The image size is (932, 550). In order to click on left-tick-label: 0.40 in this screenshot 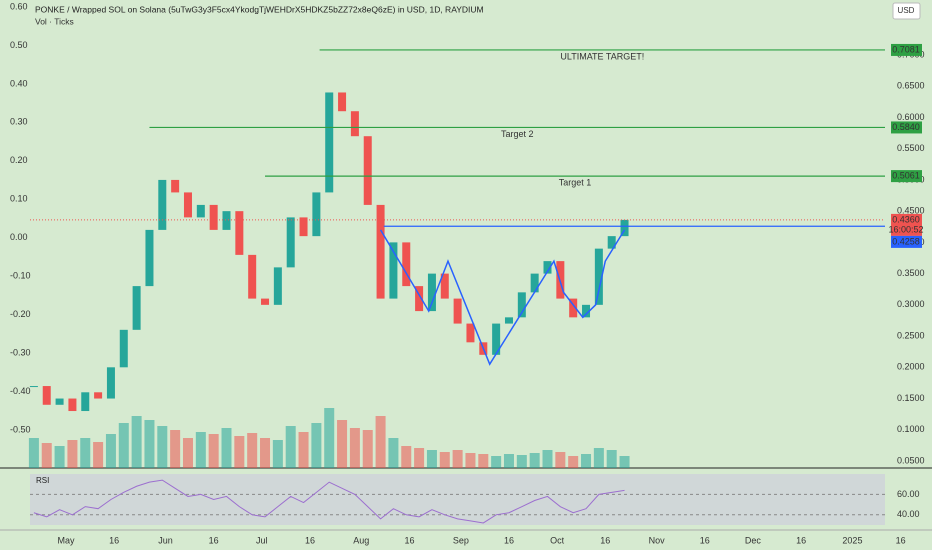, I will do `click(19, 83)`.